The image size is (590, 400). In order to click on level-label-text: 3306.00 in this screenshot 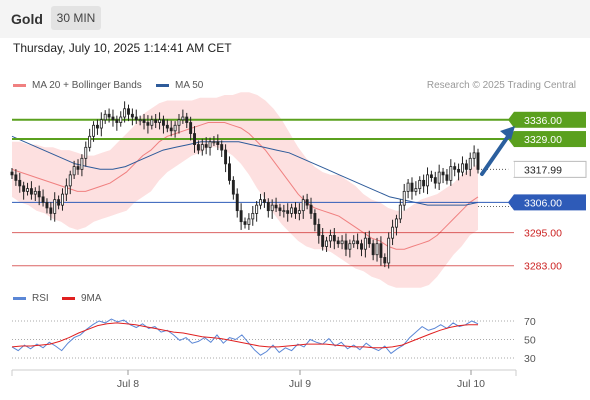, I will do `click(543, 203)`.